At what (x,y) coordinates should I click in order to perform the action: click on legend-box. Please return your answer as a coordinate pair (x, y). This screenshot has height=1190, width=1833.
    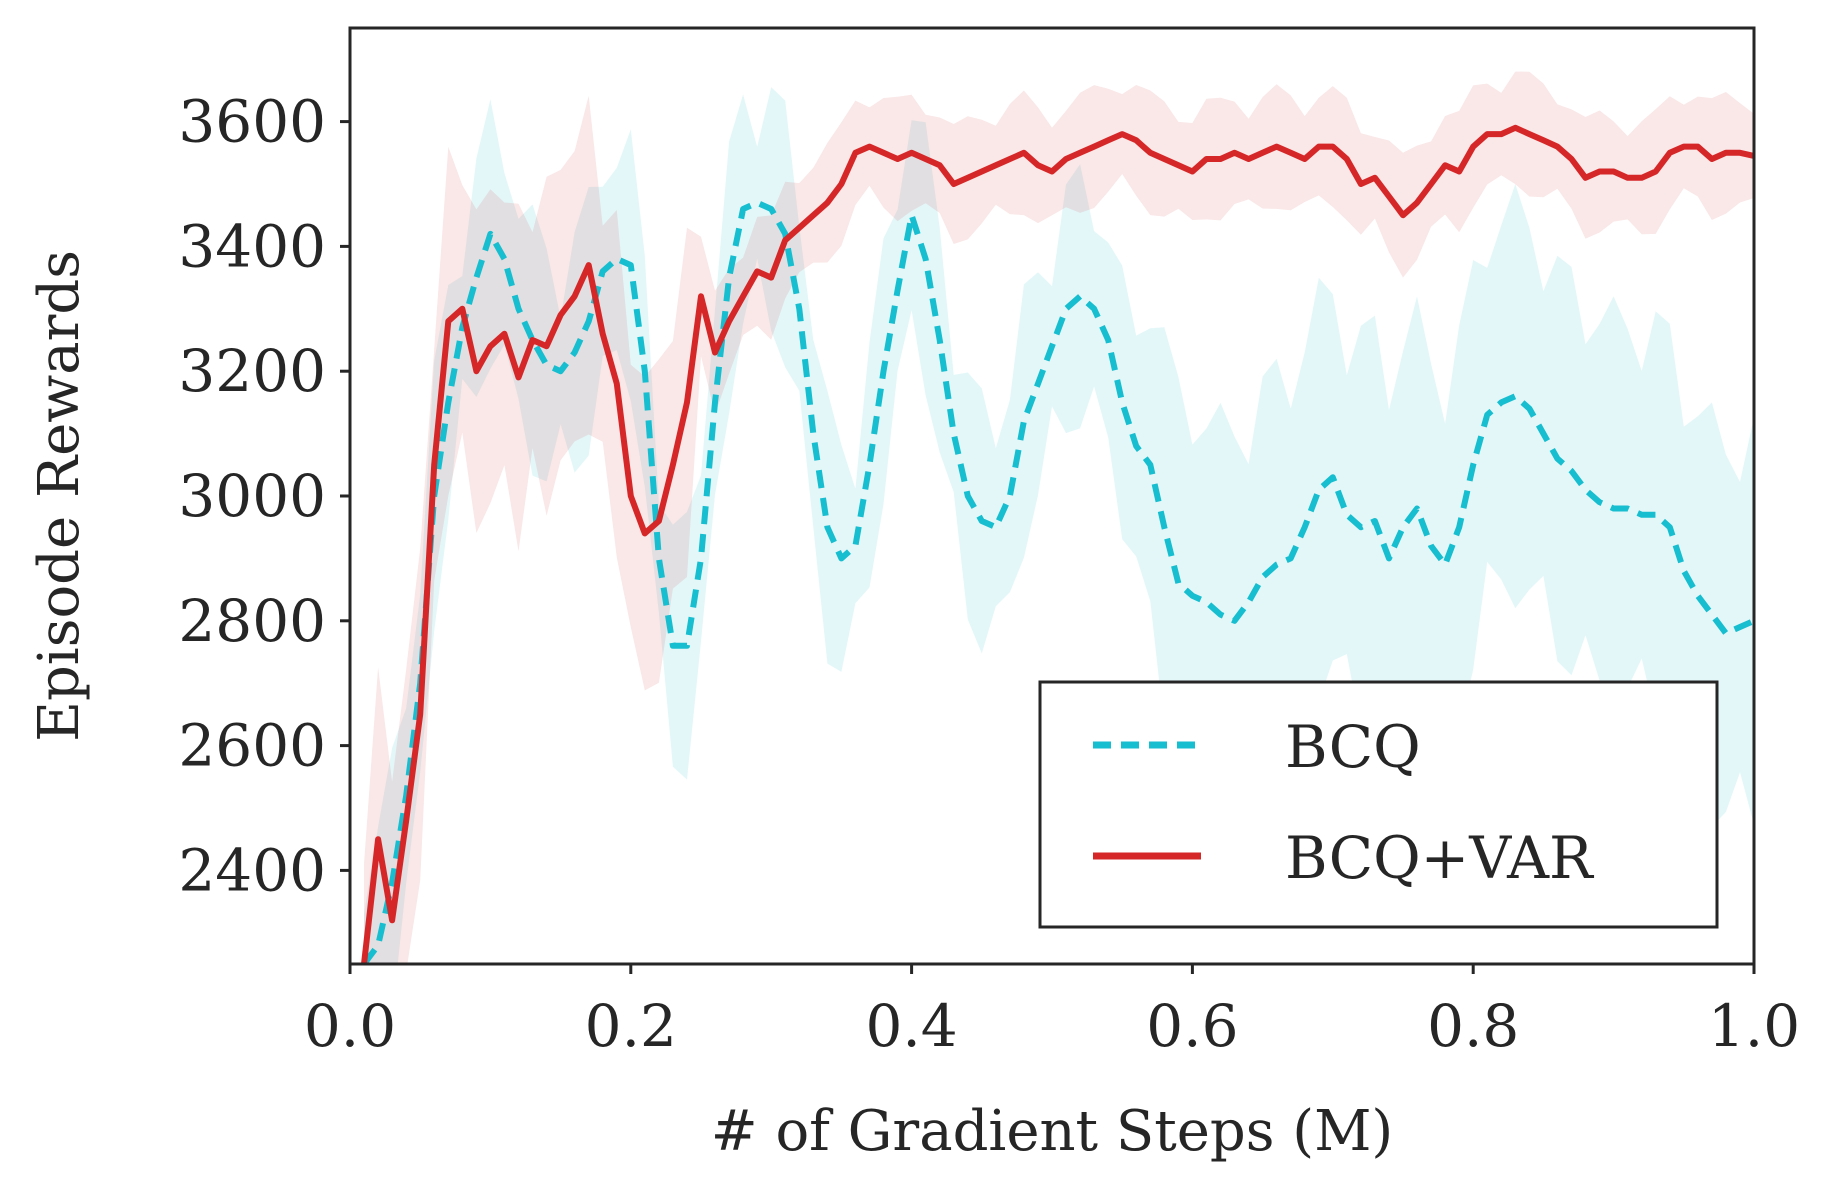
    Looking at the image, I should click on (1378, 804).